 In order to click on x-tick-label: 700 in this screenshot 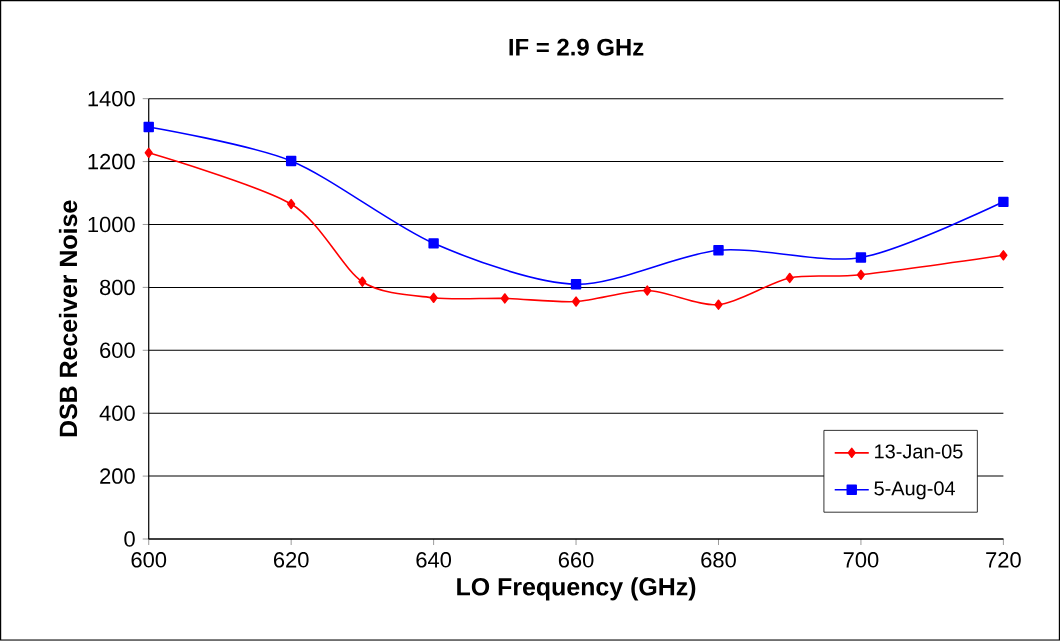, I will do `click(861, 560)`.